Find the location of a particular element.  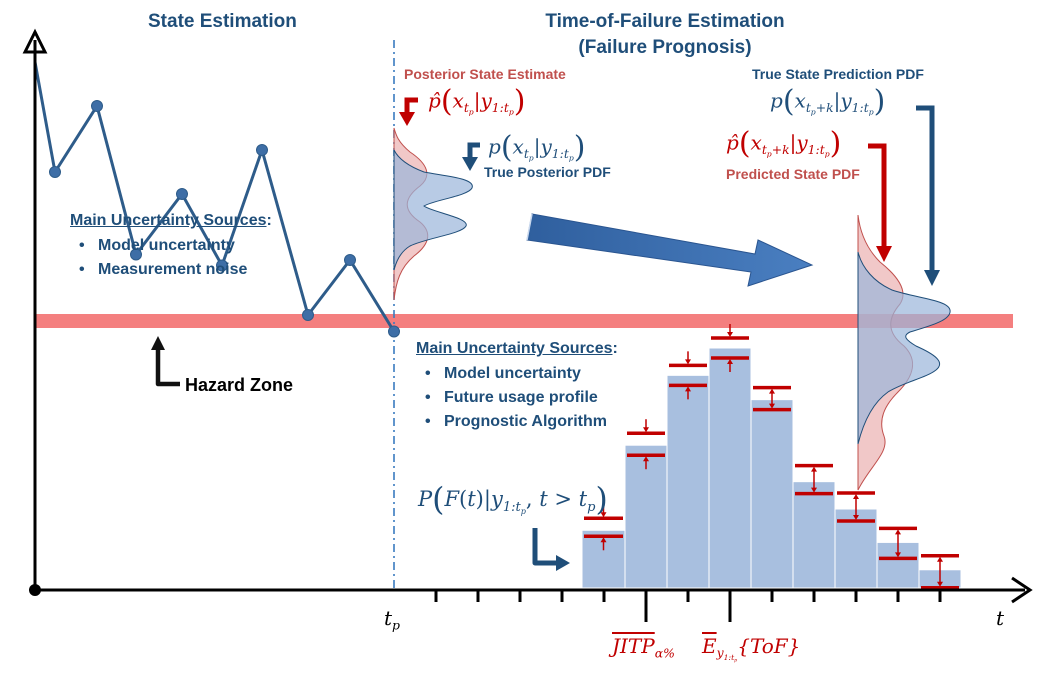

y-axis-arrowhead-icon is located at coordinates (35, 41).